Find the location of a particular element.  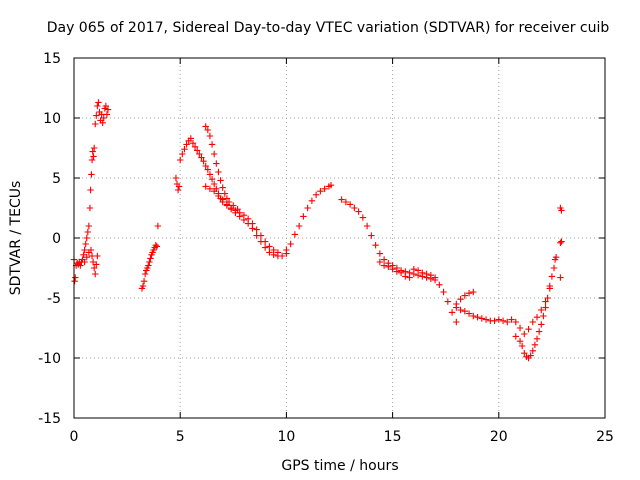

x-tick-label: 0 is located at coordinates (74, 437).